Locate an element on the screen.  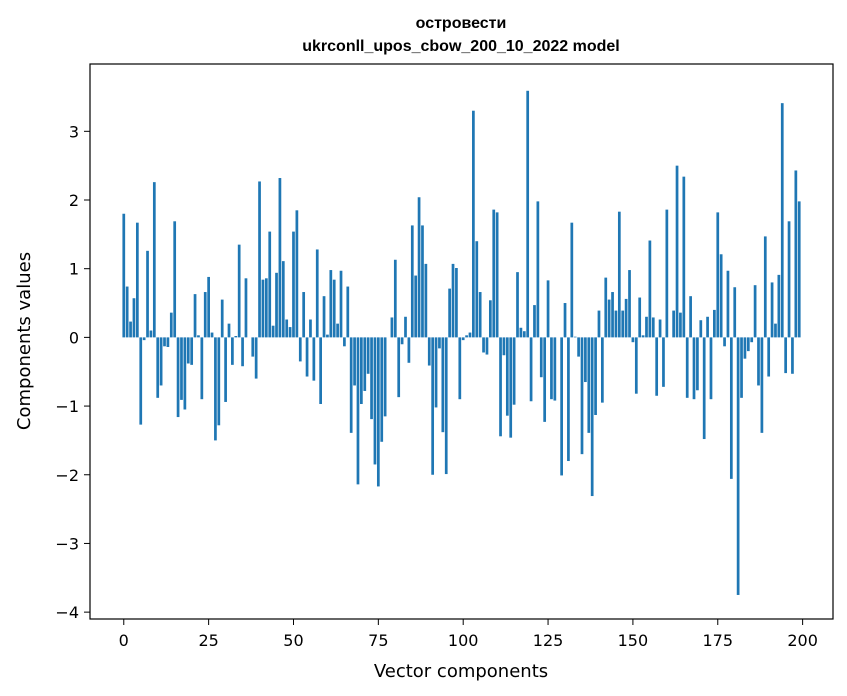
x-axis-label: Vector components is located at coordinates (461, 671).